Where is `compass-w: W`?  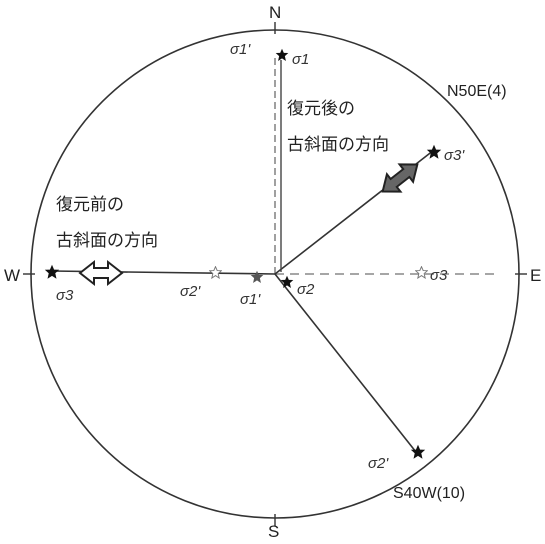
compass-w: W is located at coordinates (12, 275).